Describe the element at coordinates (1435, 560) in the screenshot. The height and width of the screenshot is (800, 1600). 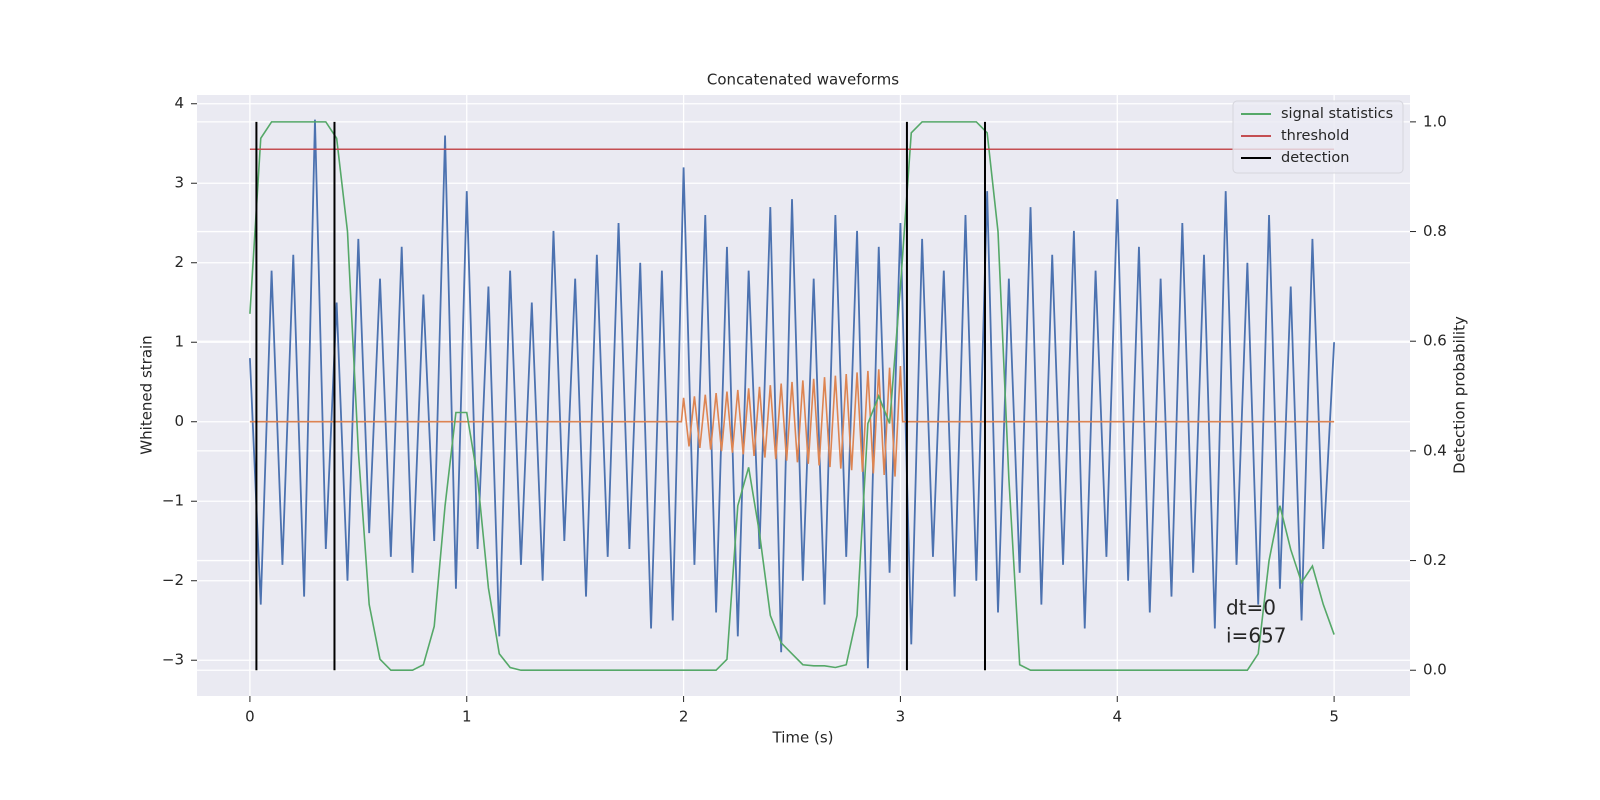
I see `y2-tick-label: 0.2` at that location.